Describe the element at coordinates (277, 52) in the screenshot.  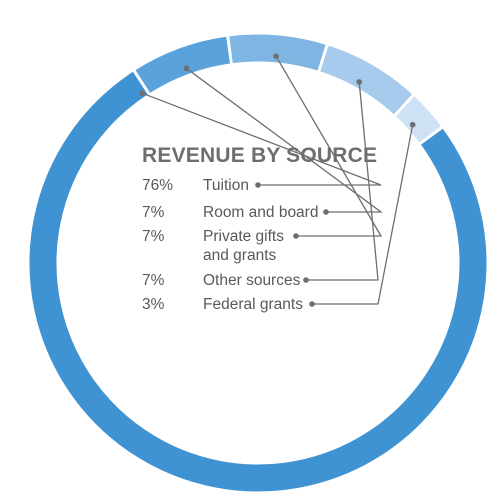
I see `slice-private-gifts` at that location.